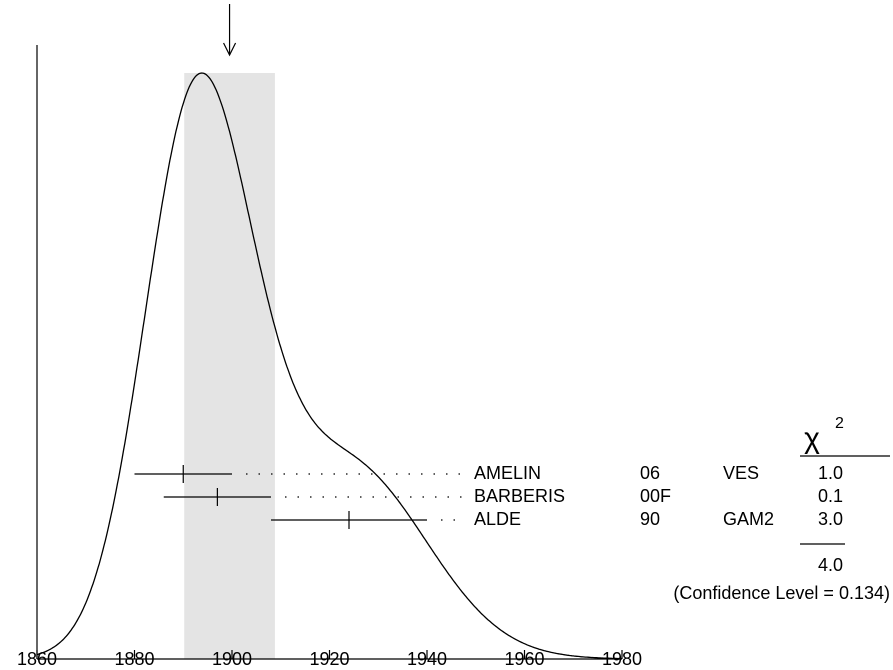 The image size is (893, 670). Describe the element at coordinates (519, 496) in the screenshot. I see `measurement-name: BARBERIS` at that location.